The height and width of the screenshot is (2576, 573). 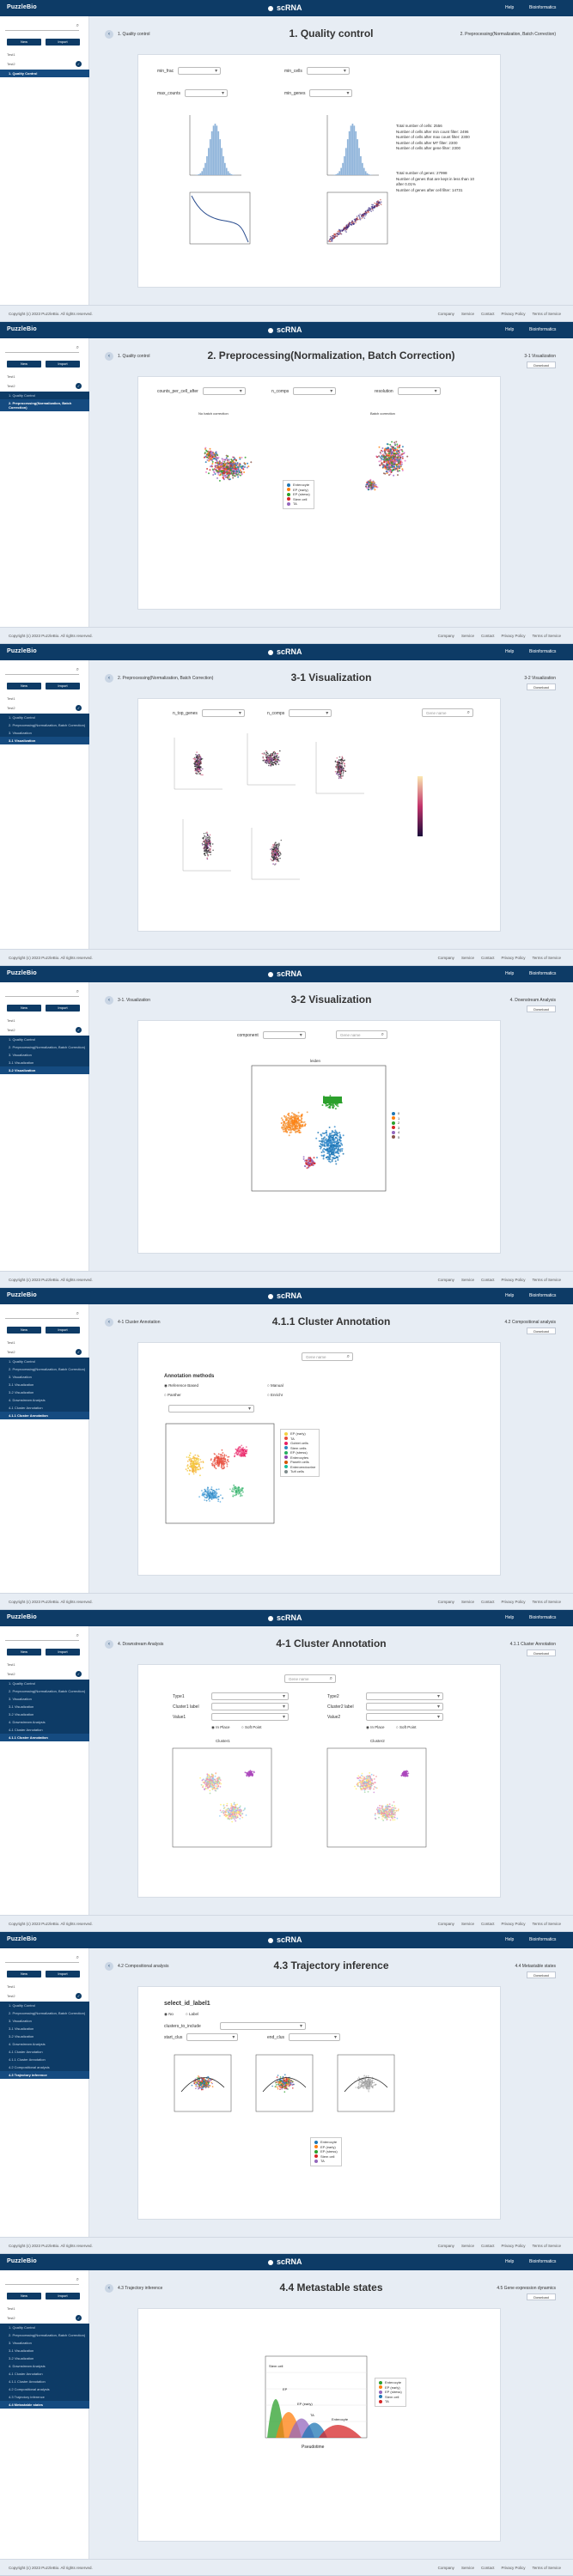 I want to click on render-mode-radio: ○ Soft Point, so click(x=406, y=1728).